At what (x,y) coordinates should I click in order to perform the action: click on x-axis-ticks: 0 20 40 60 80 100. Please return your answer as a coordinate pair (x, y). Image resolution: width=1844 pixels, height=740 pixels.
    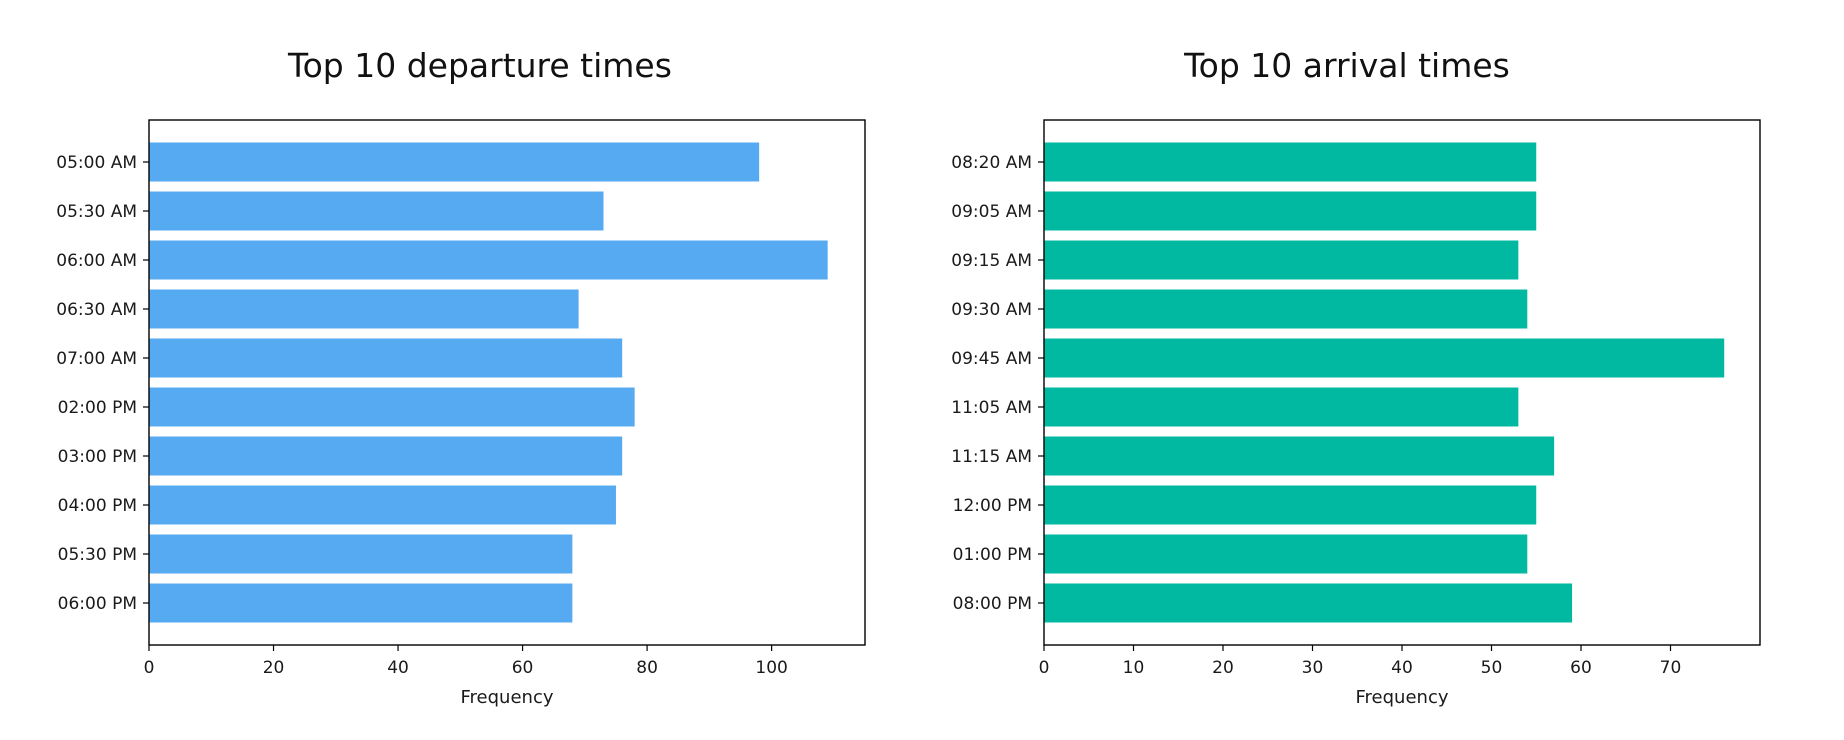
    Looking at the image, I should click on (466, 661).